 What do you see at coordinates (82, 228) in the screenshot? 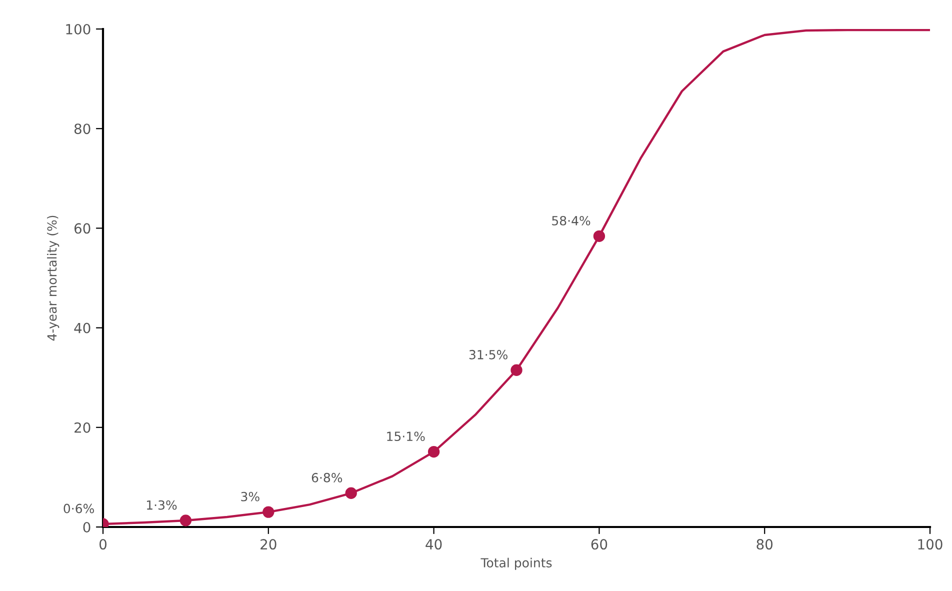
I see `y-tick-label: 60` at bounding box center [82, 228].